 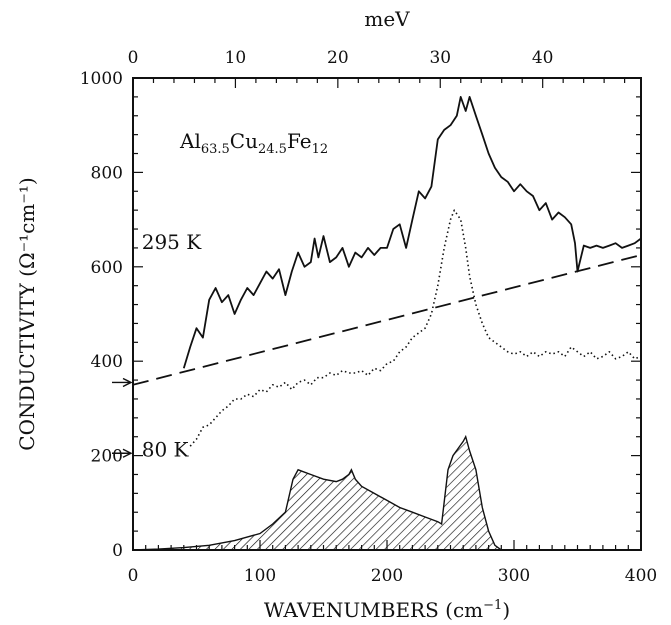 What do you see at coordinates (133, 58) in the screenshot?
I see `top-tick-label: 0` at bounding box center [133, 58].